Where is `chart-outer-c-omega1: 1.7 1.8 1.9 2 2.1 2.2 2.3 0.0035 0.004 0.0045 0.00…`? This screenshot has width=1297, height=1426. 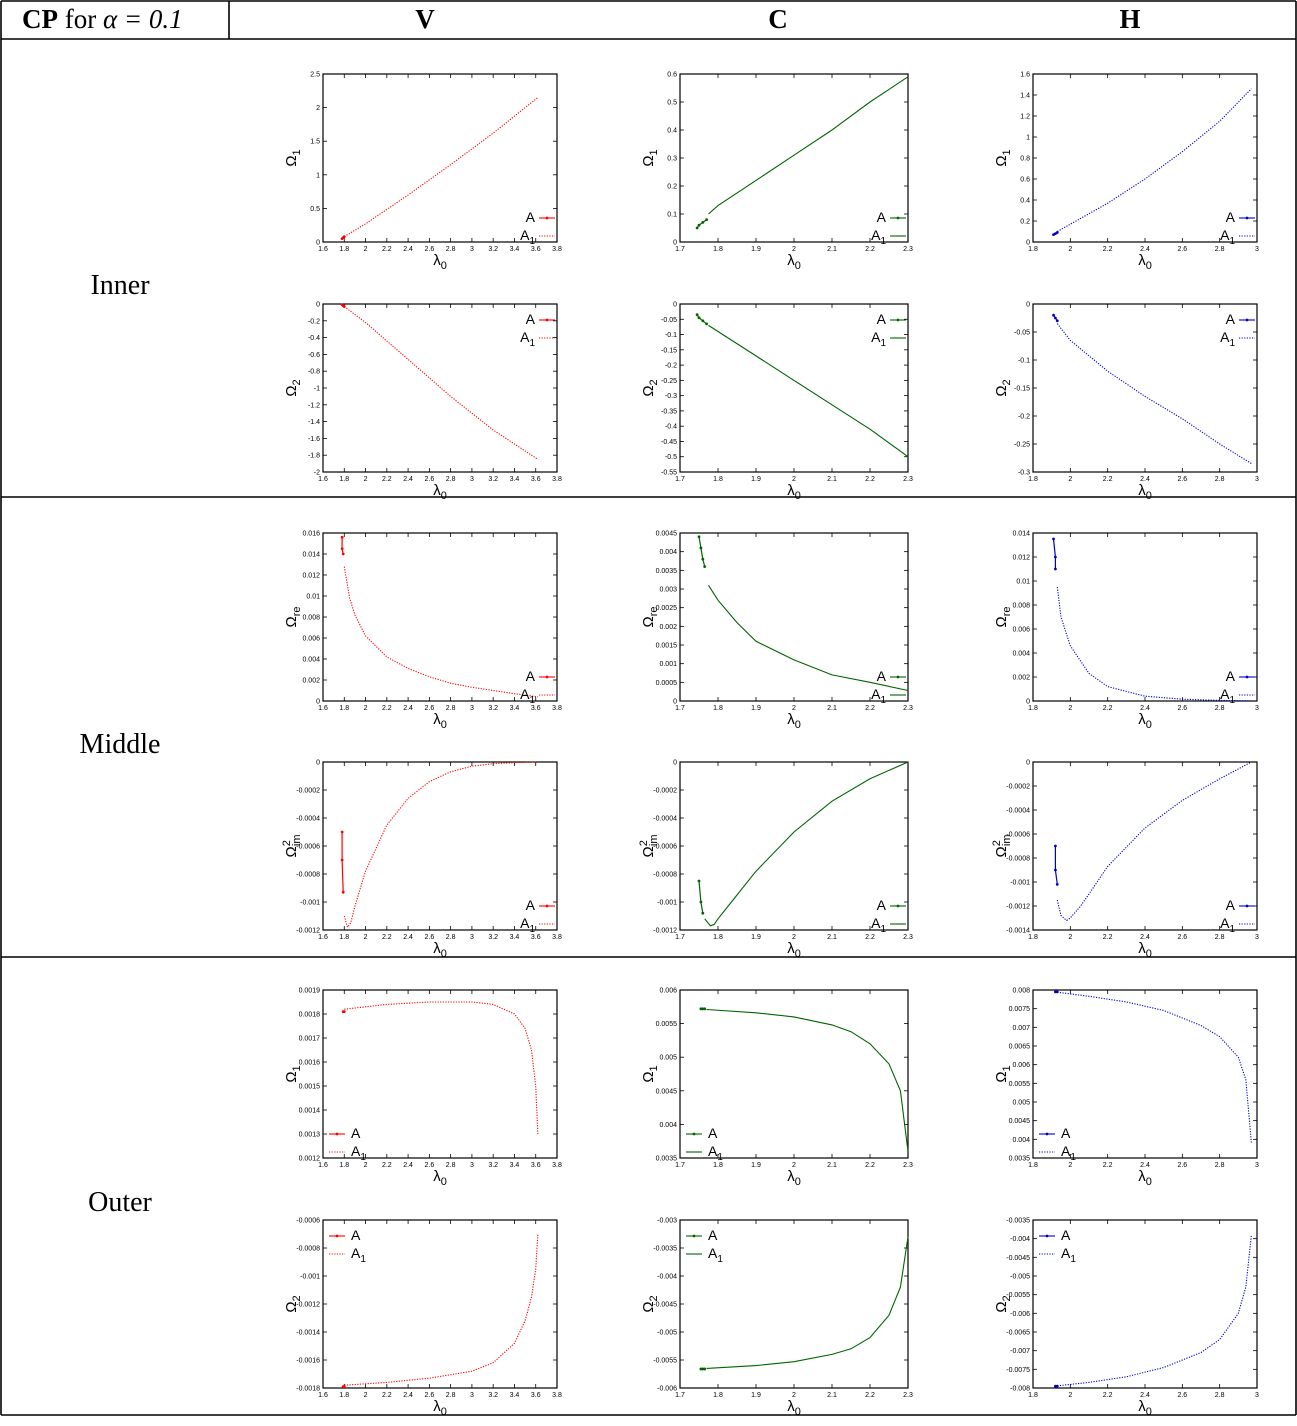
chart-outer-c-omega1: 1.7 1.8 1.9 2 2.1 2.2 2.3 0.0035 0.004 0.0045 0.00… is located at coordinates (776, 1088).